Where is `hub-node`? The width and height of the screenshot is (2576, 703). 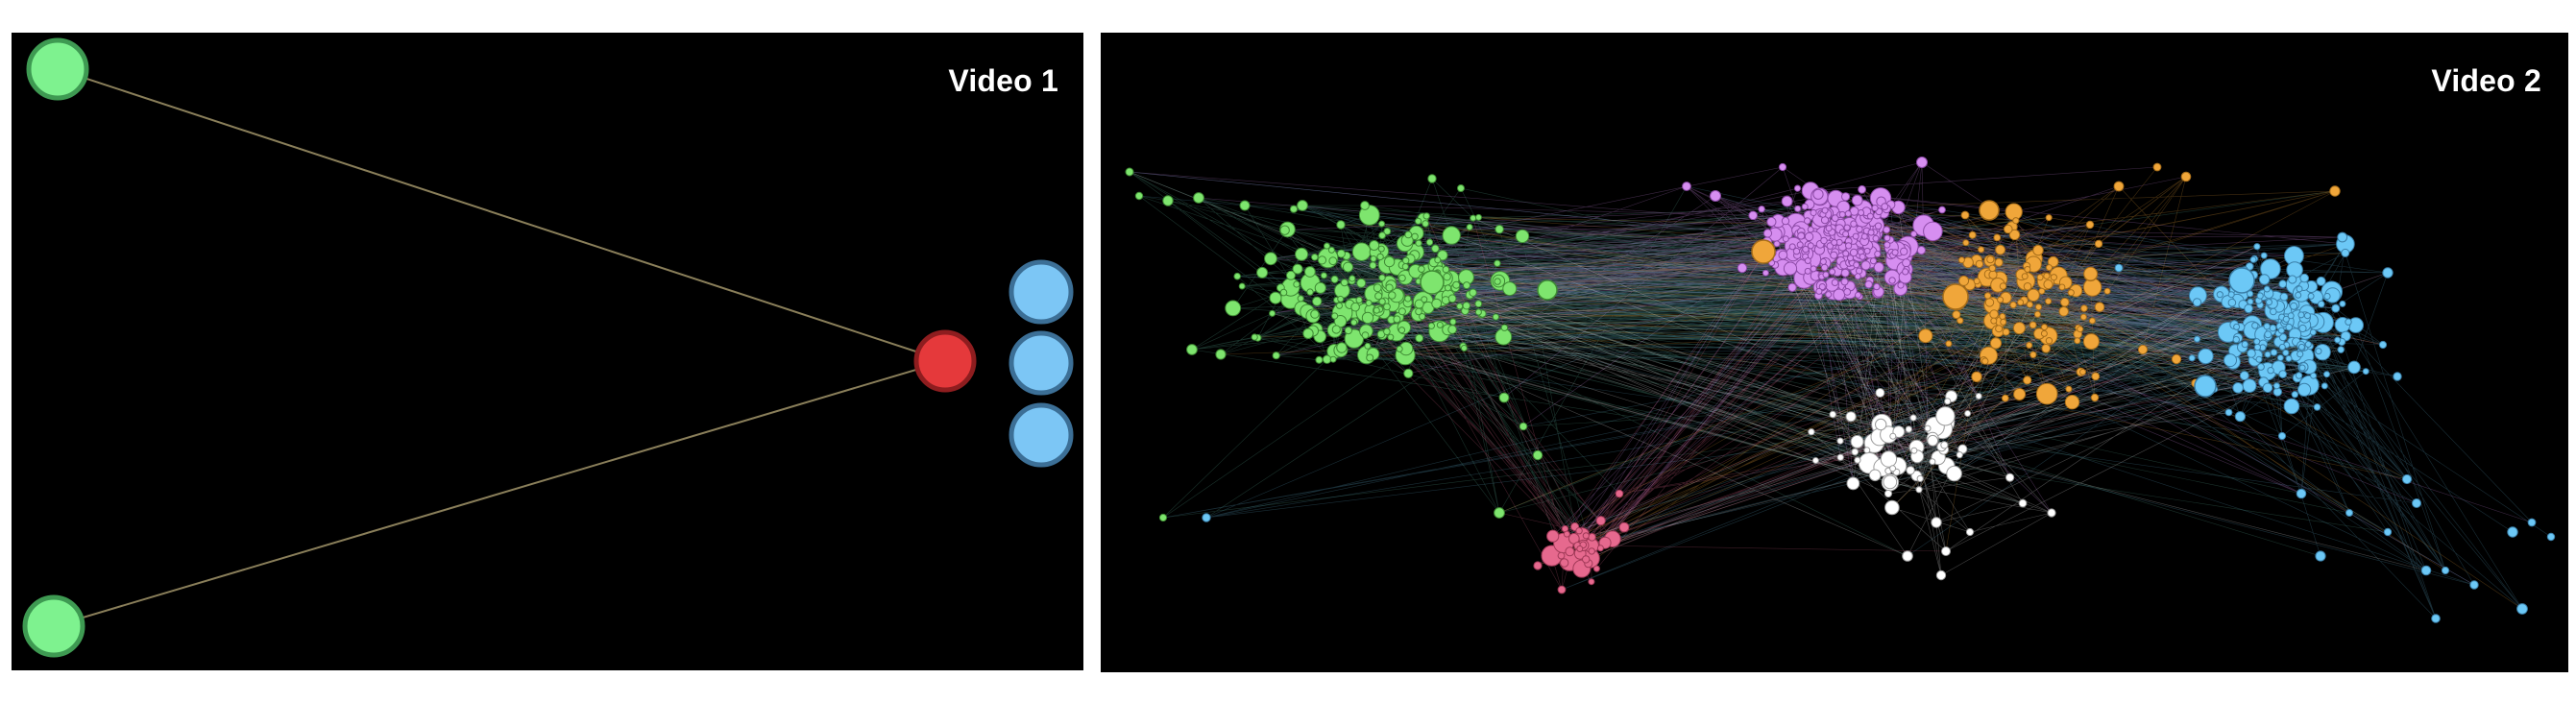 hub-node is located at coordinates (1432, 282).